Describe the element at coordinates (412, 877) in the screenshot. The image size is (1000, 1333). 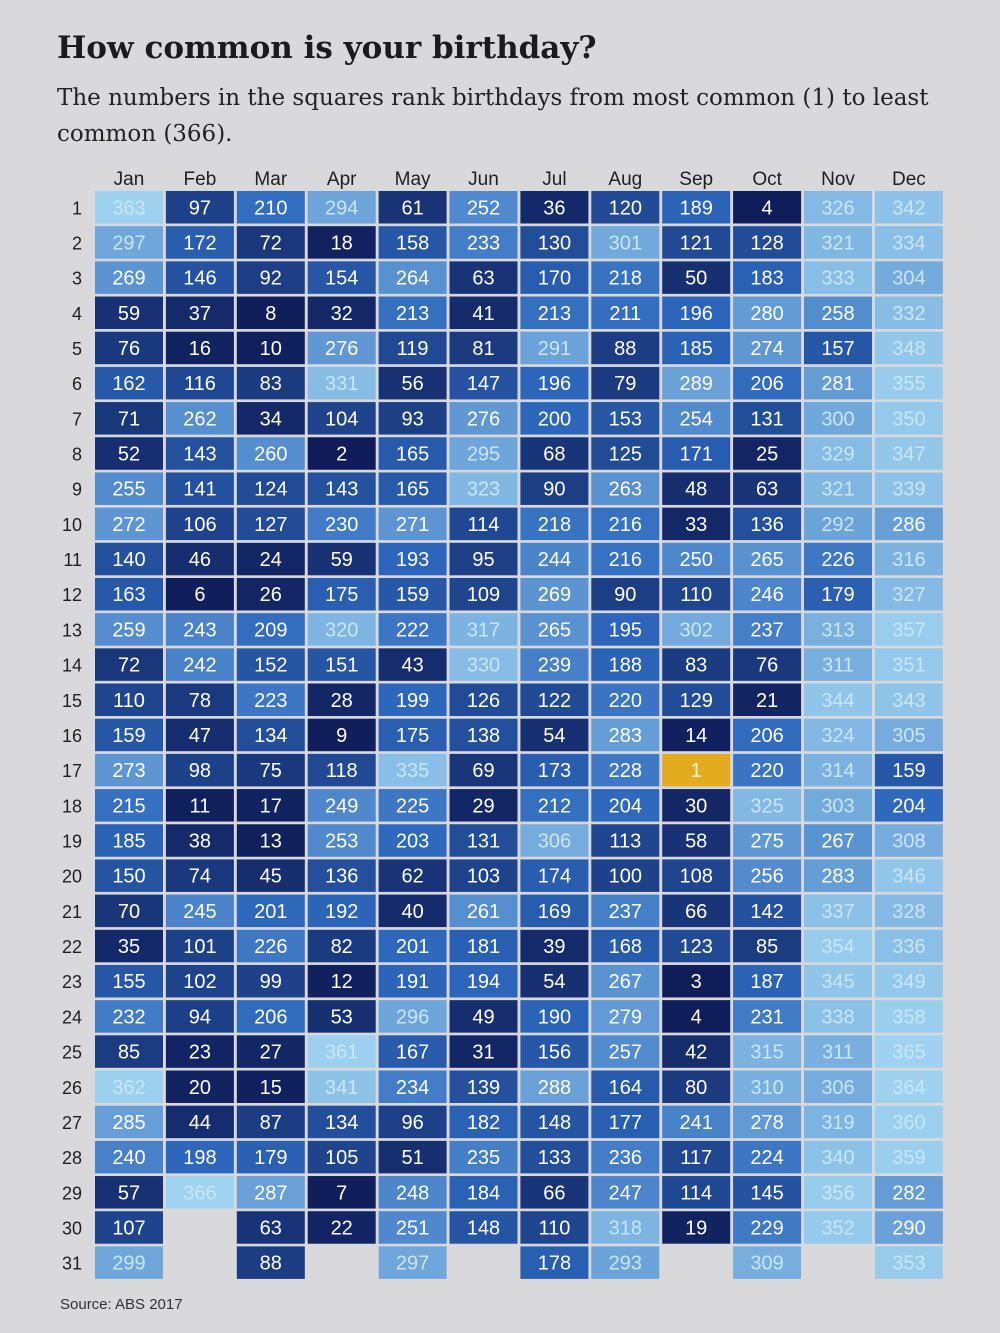
I see `cell-rank-label: 62` at that location.